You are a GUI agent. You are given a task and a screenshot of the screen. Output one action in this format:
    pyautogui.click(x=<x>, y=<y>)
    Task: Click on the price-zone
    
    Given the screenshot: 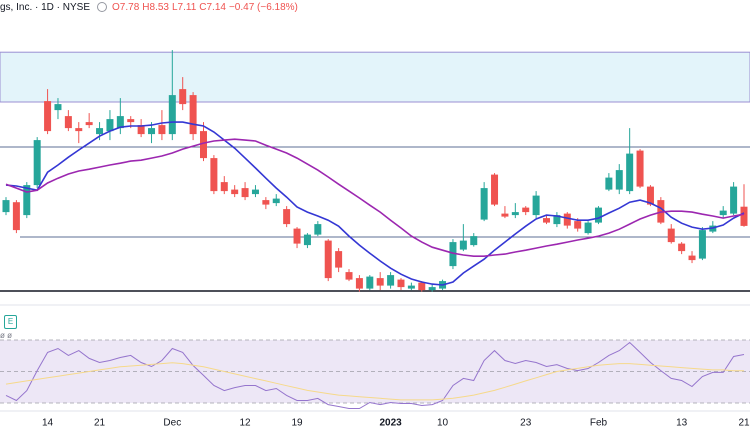 What is the action you would take?
    pyautogui.click(x=375, y=77)
    